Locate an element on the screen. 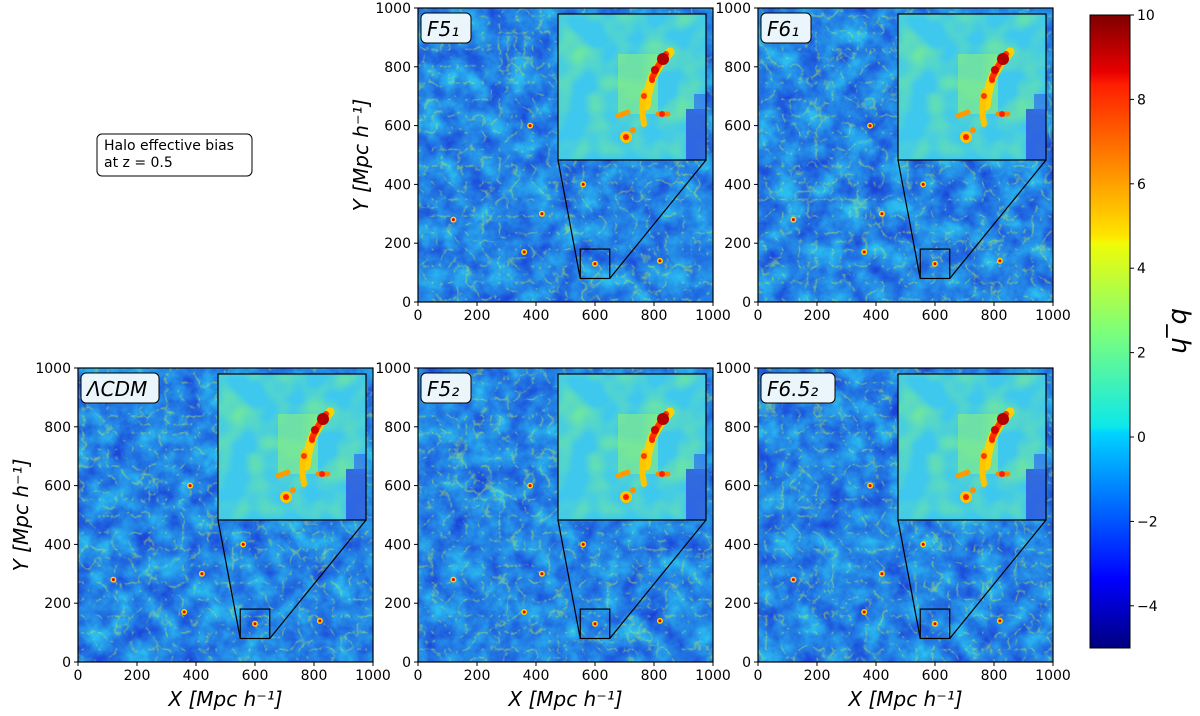 Image resolution: width=1200 pixels, height=716 pixels. colorbar-gradient is located at coordinates (1110, 331).